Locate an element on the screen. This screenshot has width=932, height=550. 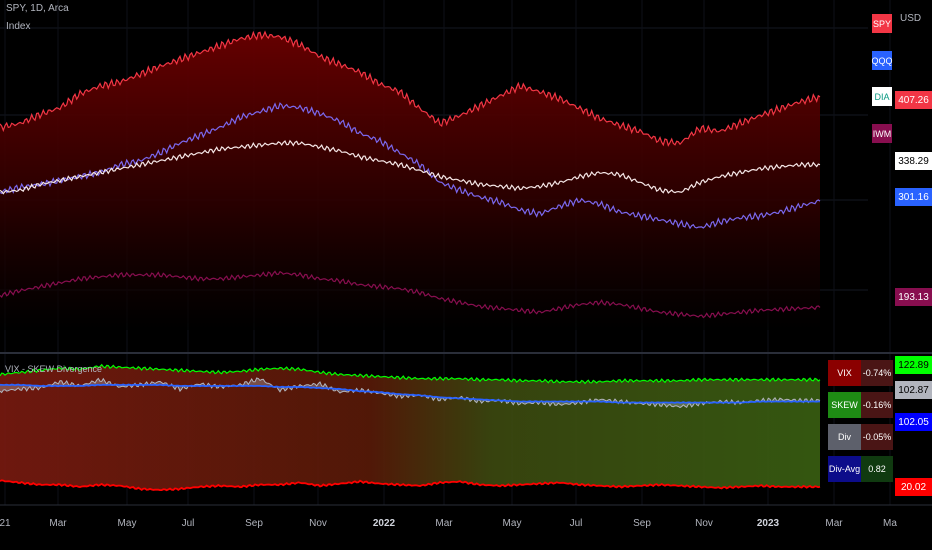
table-divavg-value: 0.82 is located at coordinates (877, 469).